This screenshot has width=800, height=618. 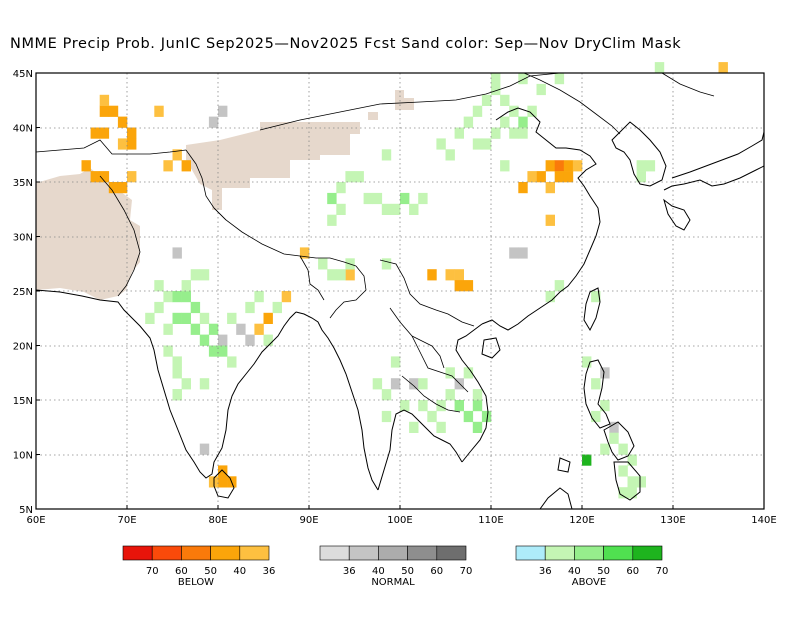 I want to click on lat-tick-label: 45N, so click(x=23, y=74).